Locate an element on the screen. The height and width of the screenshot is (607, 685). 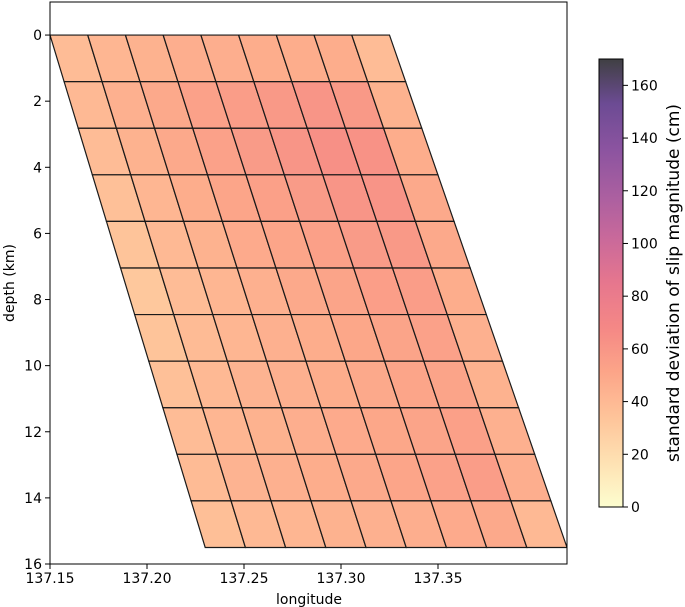
colorbar-tick-label: 140 is located at coordinates (644, 139).